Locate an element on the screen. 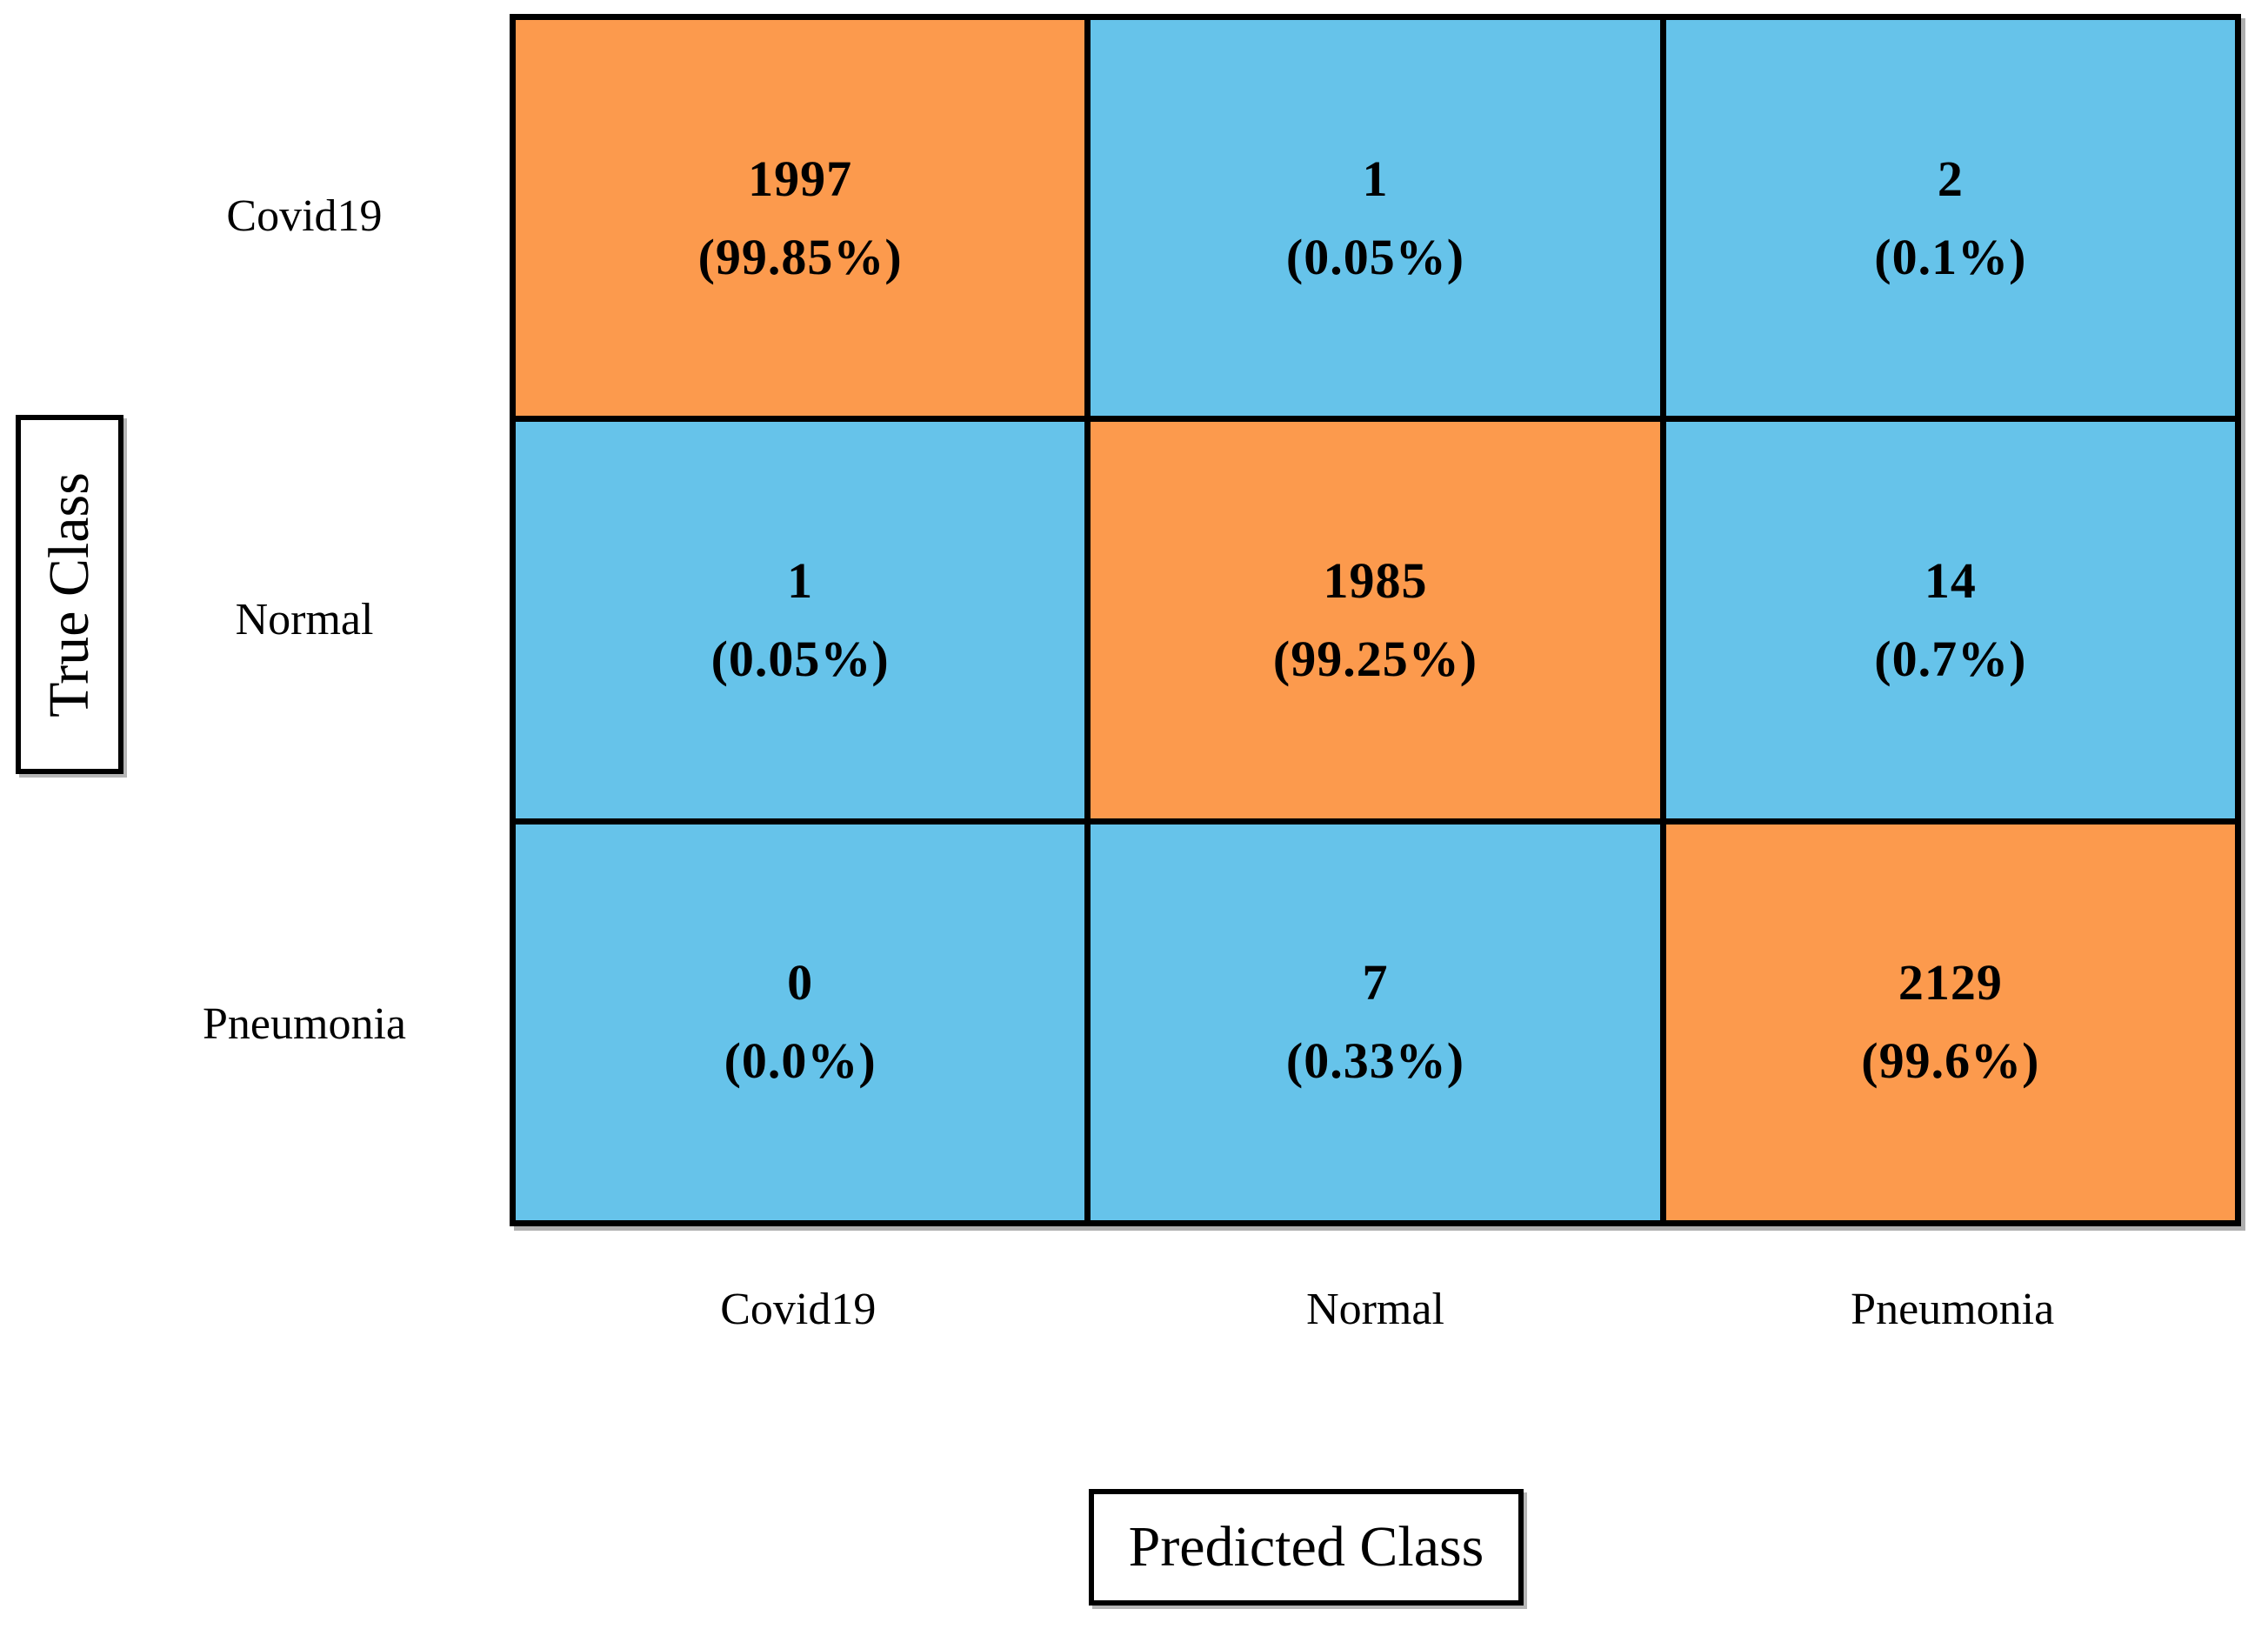  matrix-cell-r0c0: 1997 (99.85%) is located at coordinates (800, 219).